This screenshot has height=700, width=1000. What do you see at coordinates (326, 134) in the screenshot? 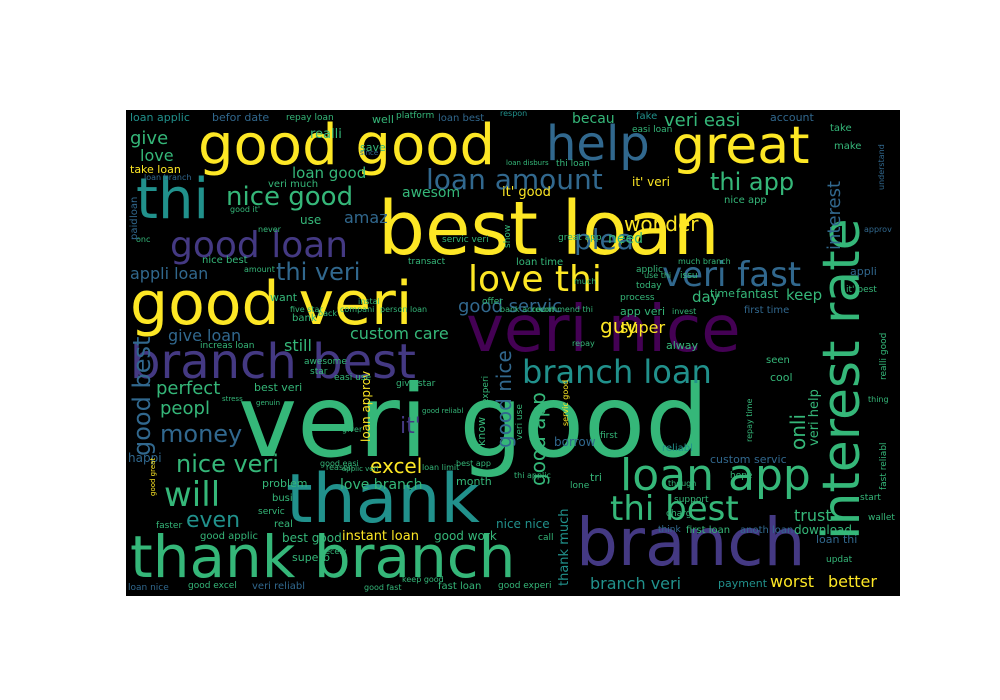
I see `word-realli: realli` at bounding box center [326, 134].